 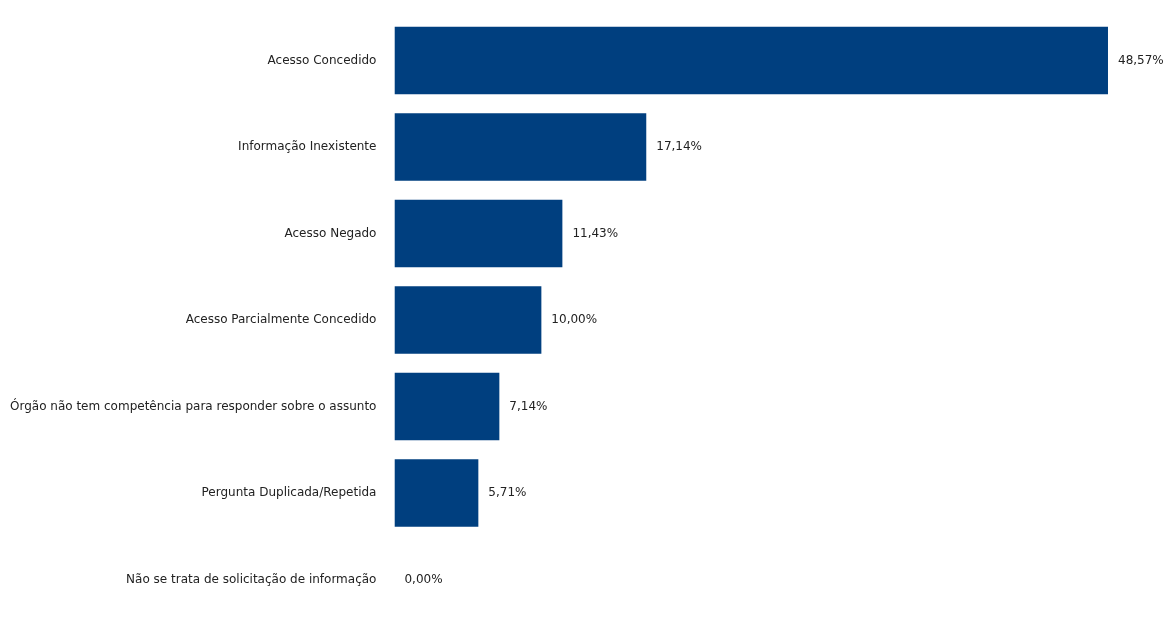 What do you see at coordinates (281, 319) in the screenshot?
I see `y-tick-label: Acesso Parcialmente Concedido` at bounding box center [281, 319].